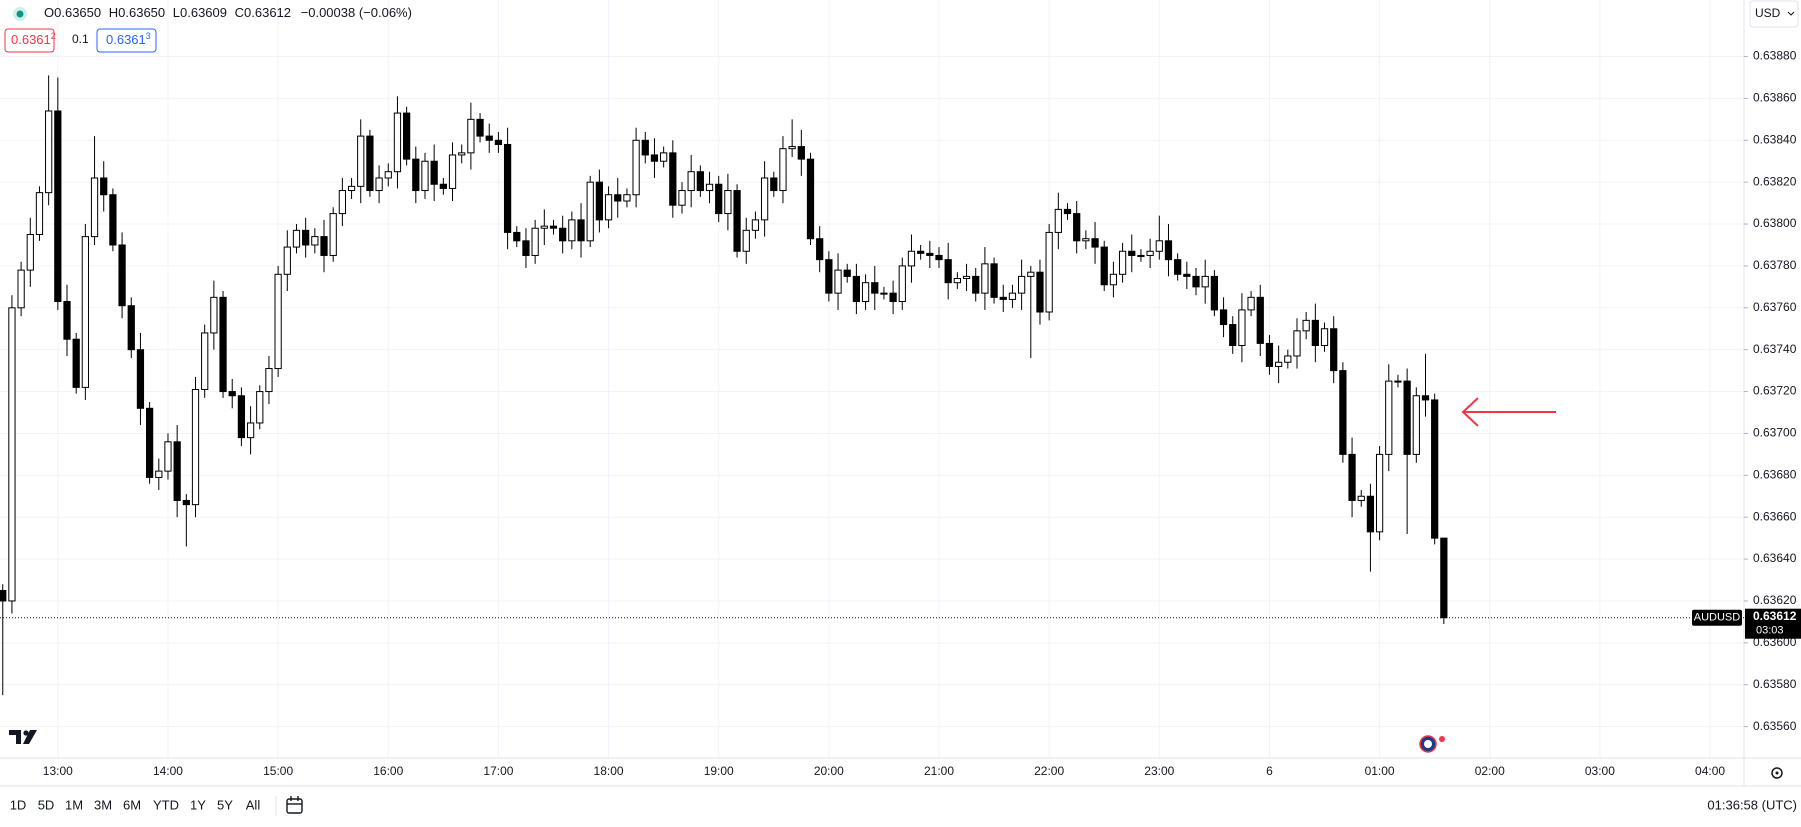 The image size is (1801, 827). I want to click on range-button: YTD, so click(166, 804).